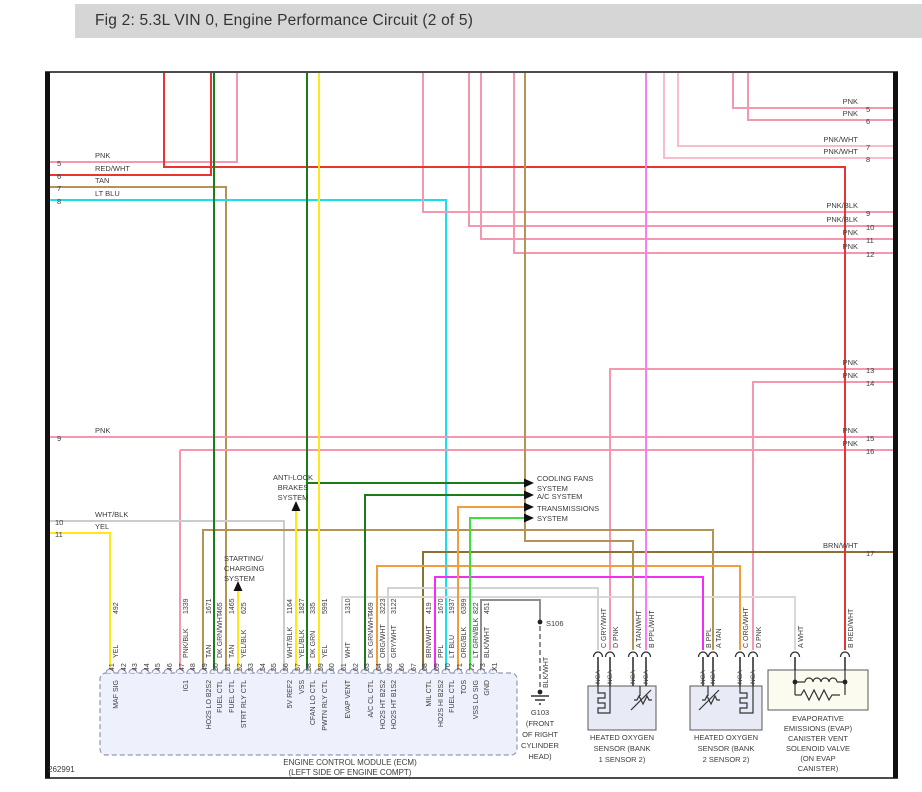 This screenshot has width=922, height=792. I want to click on label: RED/WHT, so click(112, 168).